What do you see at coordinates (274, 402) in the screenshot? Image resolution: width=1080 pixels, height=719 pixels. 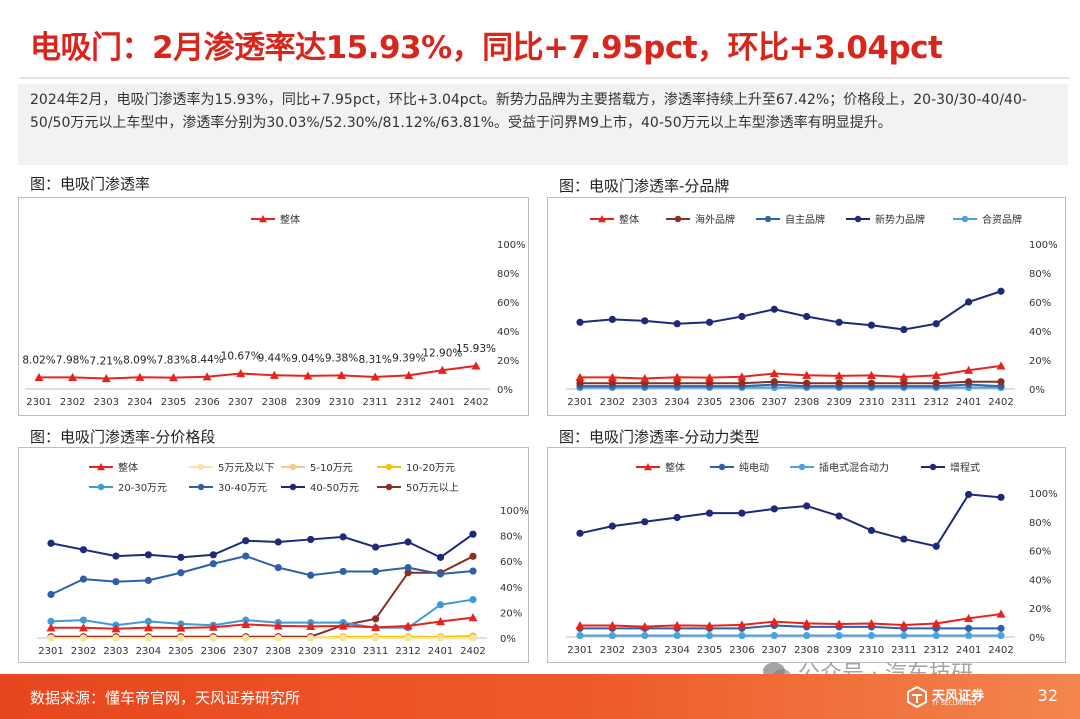 I see `x-tick-label: 2308` at bounding box center [274, 402].